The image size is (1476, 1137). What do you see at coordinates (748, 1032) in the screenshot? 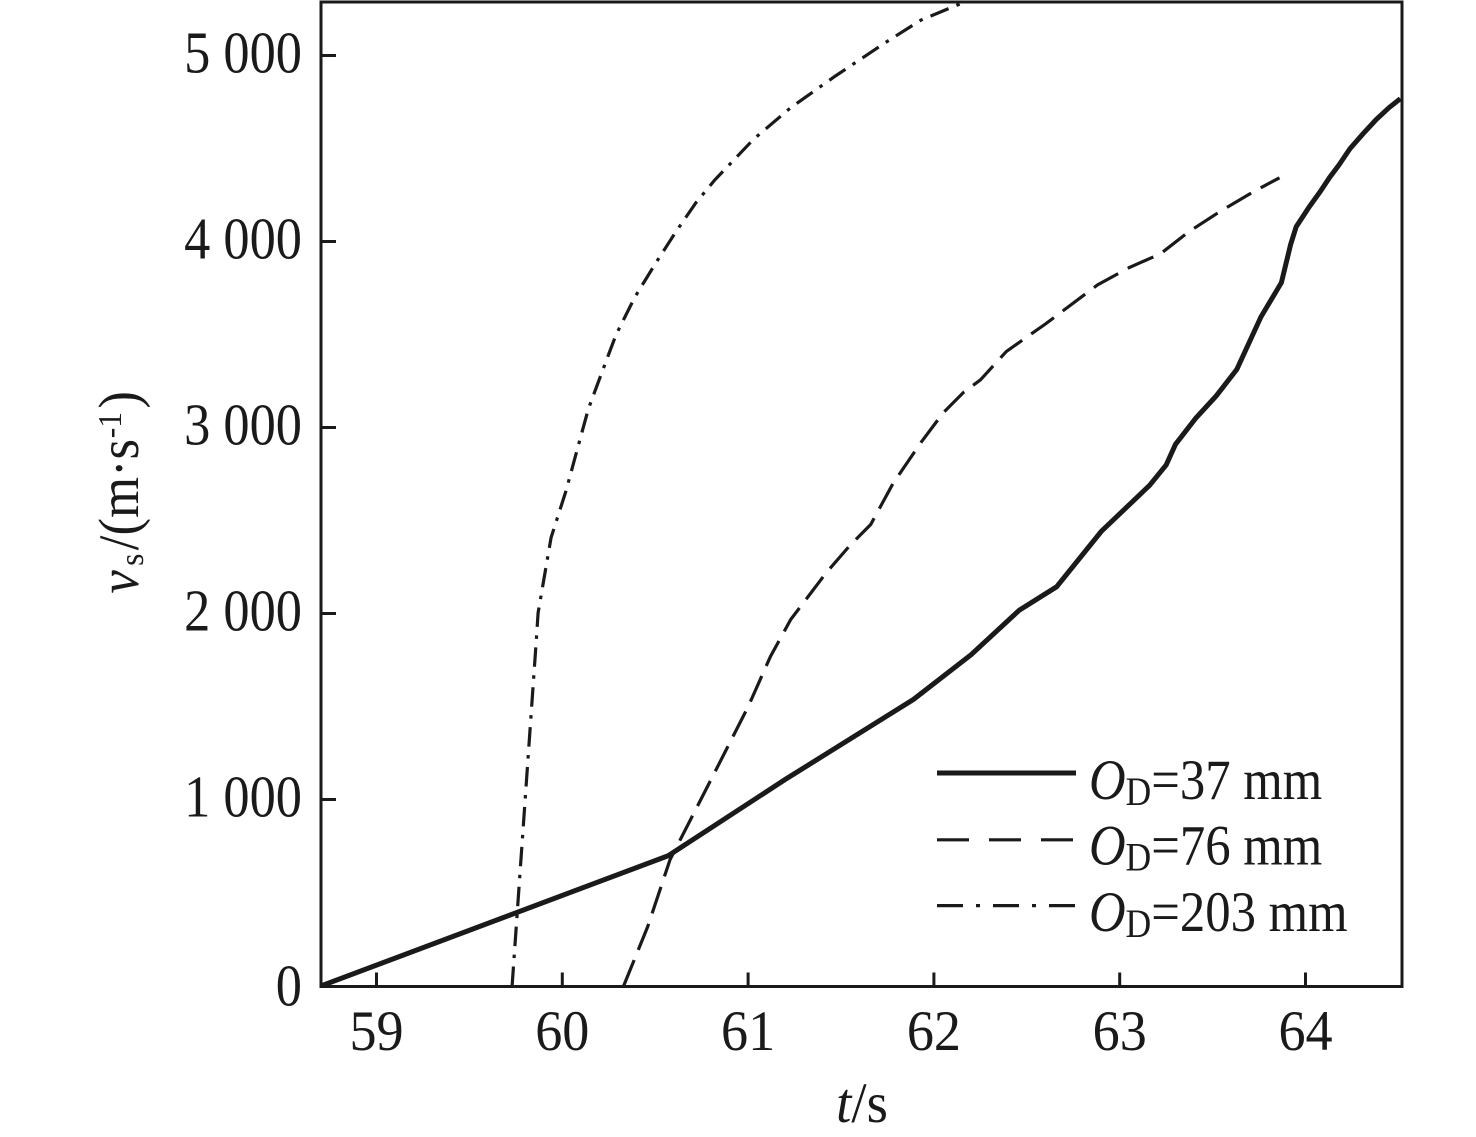
I see `svg-text: 61` at bounding box center [748, 1032].